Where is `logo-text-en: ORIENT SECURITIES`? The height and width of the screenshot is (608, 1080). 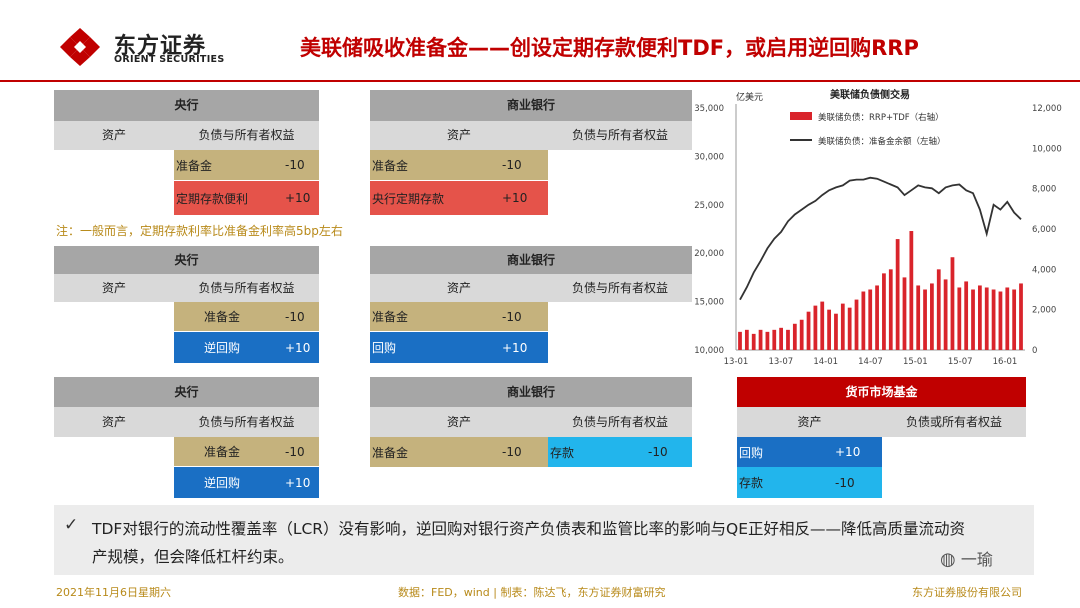
logo-text-en: ORIENT SECURITIES is located at coordinates (169, 59).